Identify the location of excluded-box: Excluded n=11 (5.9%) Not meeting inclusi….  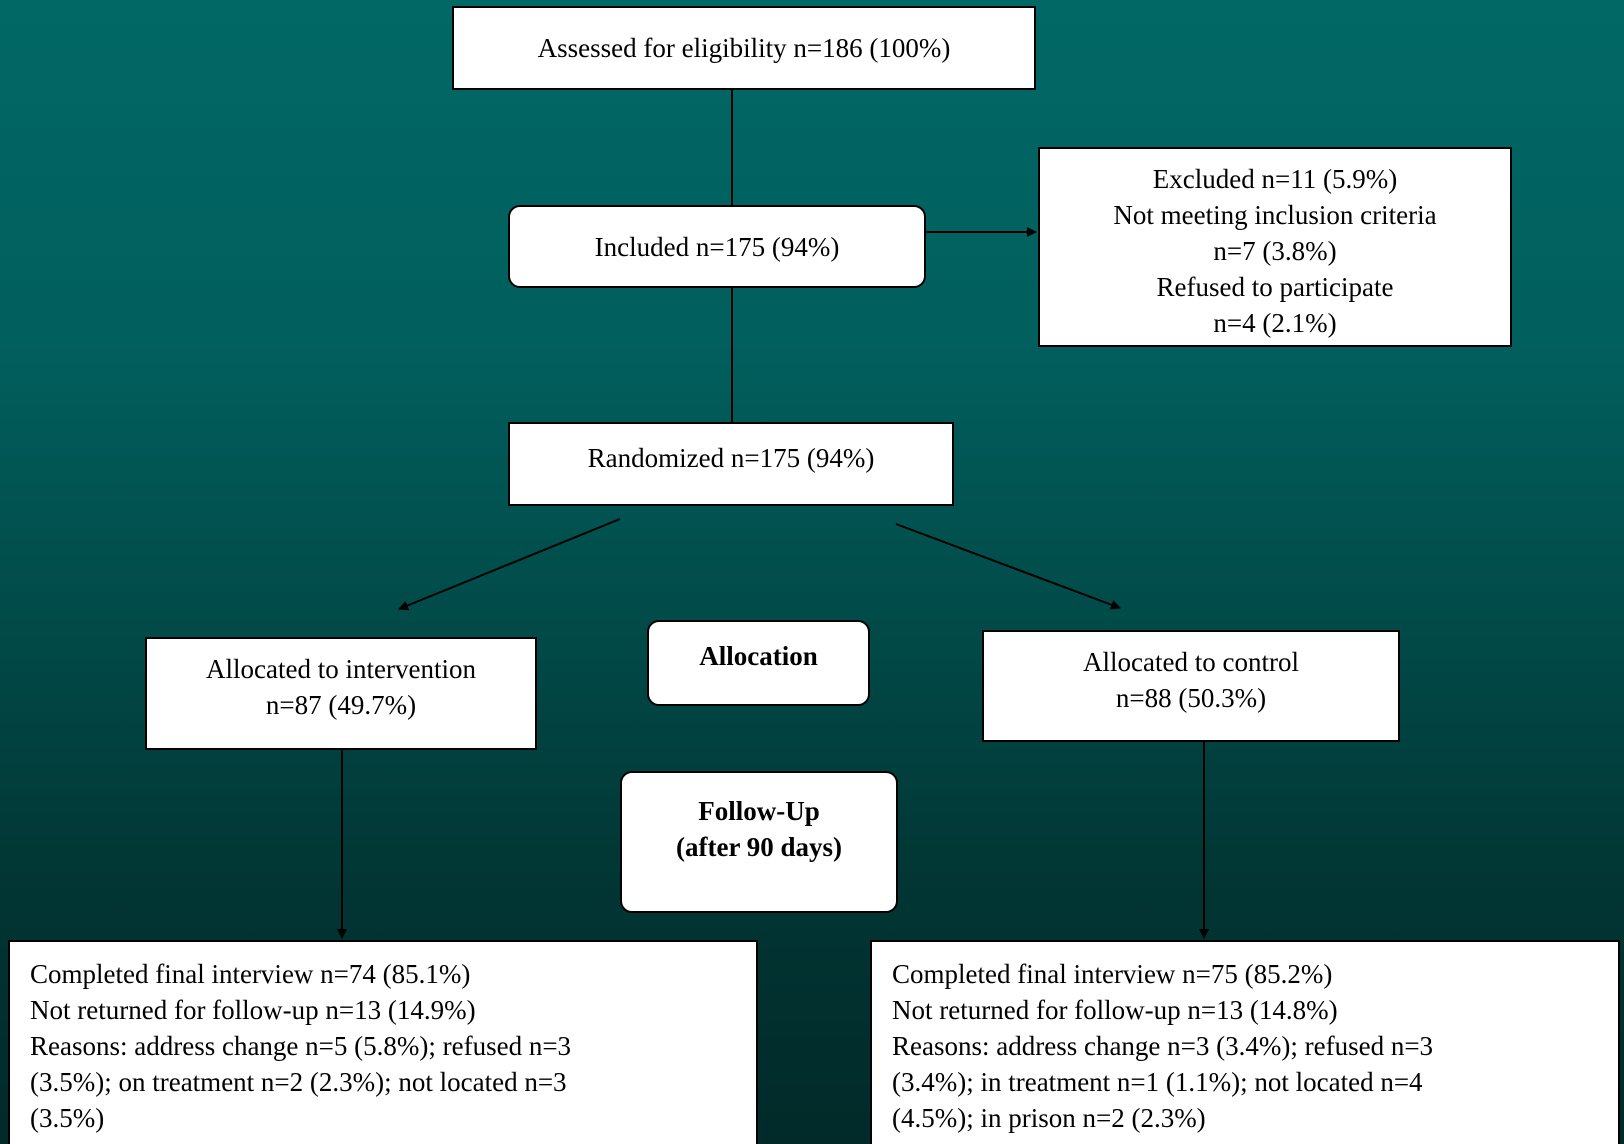
(1275, 247).